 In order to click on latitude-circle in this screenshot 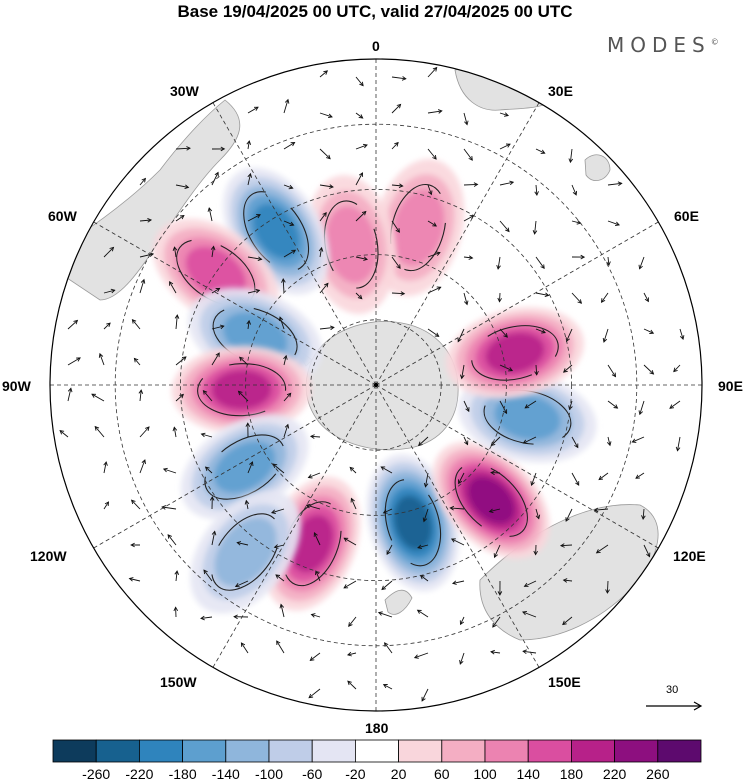, I will do `click(376, 385)`.